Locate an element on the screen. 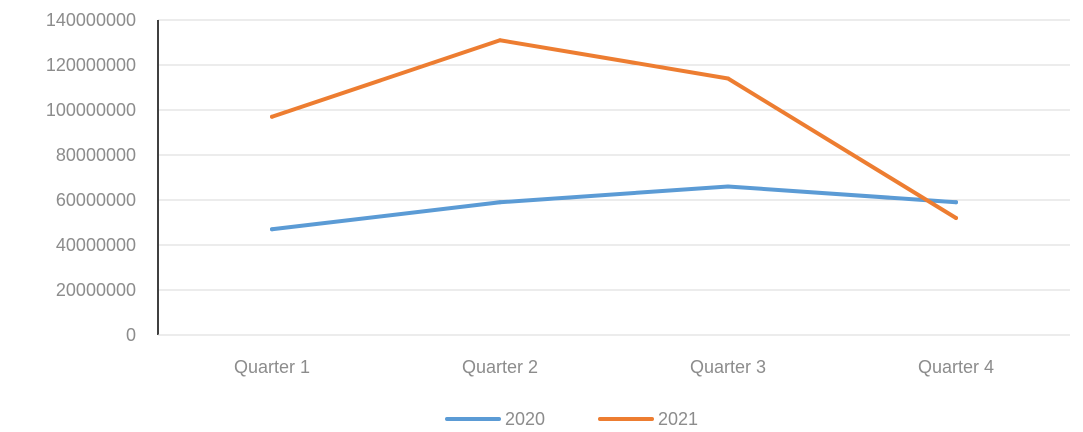  x-tick-label: Quarter 3 is located at coordinates (728, 367).